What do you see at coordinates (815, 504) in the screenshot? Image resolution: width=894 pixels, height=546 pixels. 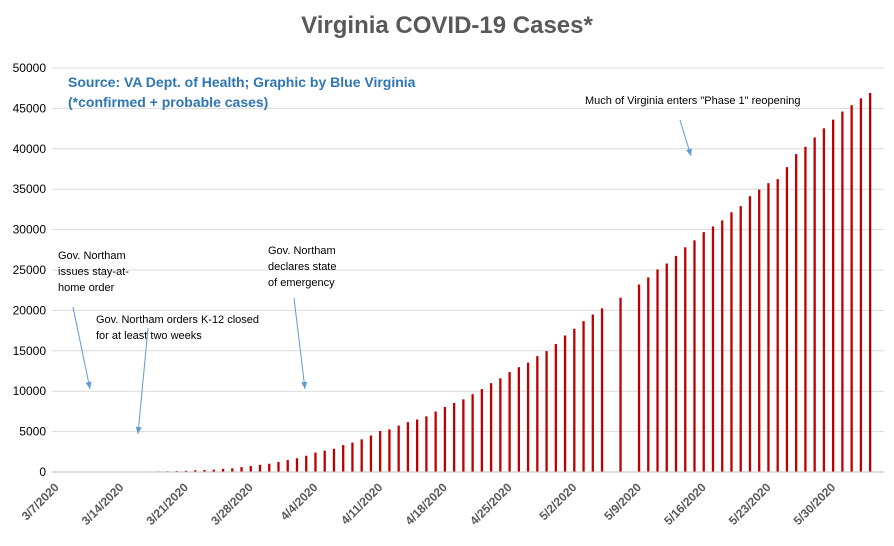 I see `x-tick-label: 5/30/2020` at bounding box center [815, 504].